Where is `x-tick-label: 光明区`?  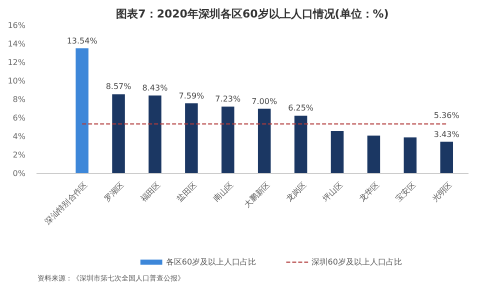 x-tick-label: 光明区 is located at coordinates (442, 192).